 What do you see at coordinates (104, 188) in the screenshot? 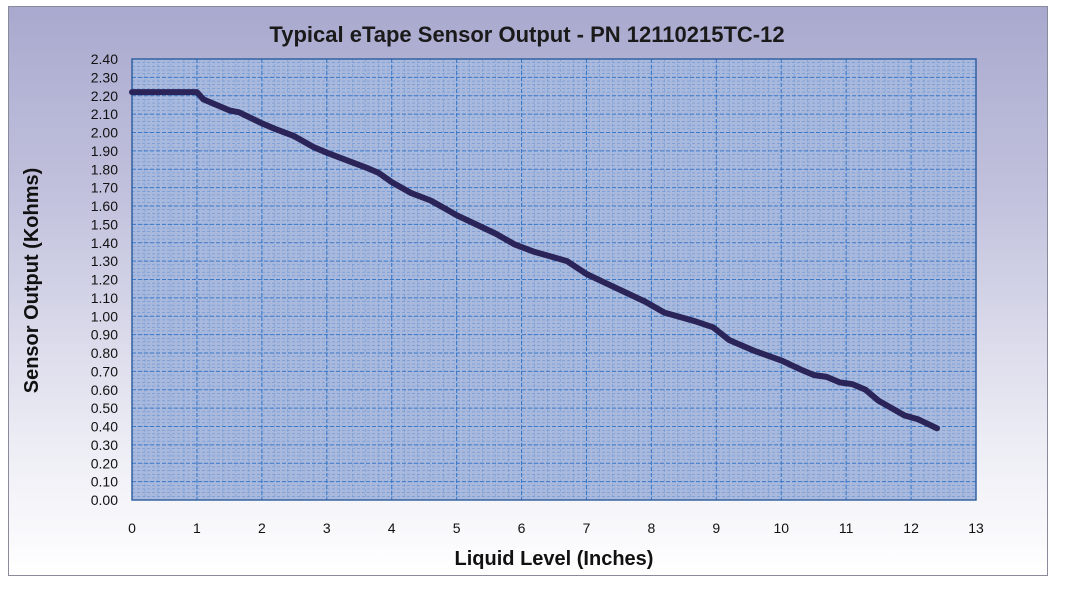
I see `y-tick-label: 1.70` at bounding box center [104, 188].